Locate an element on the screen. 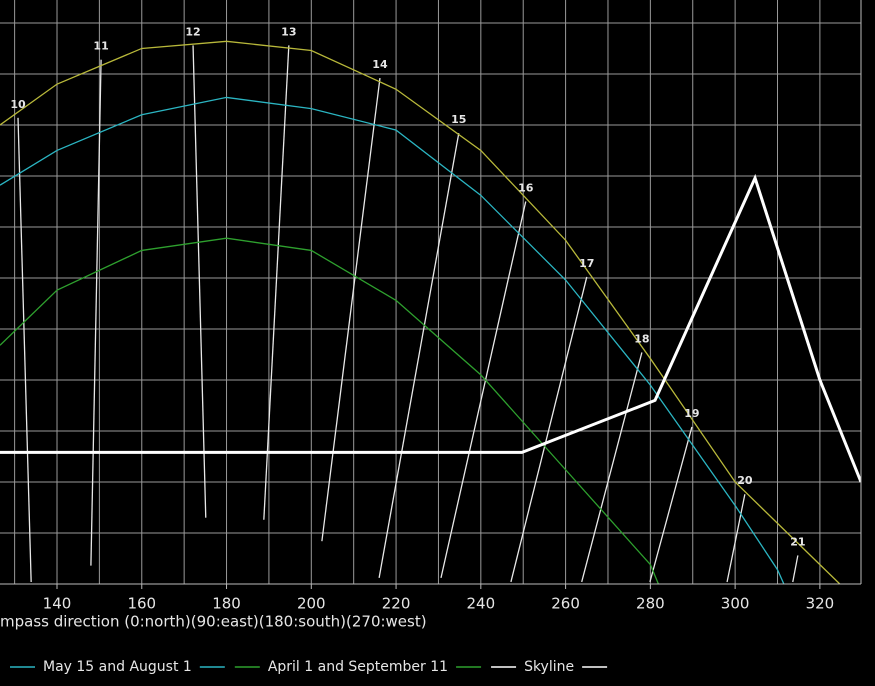 The width and height of the screenshot is (875, 686). hour-label: 19 is located at coordinates (691, 413).